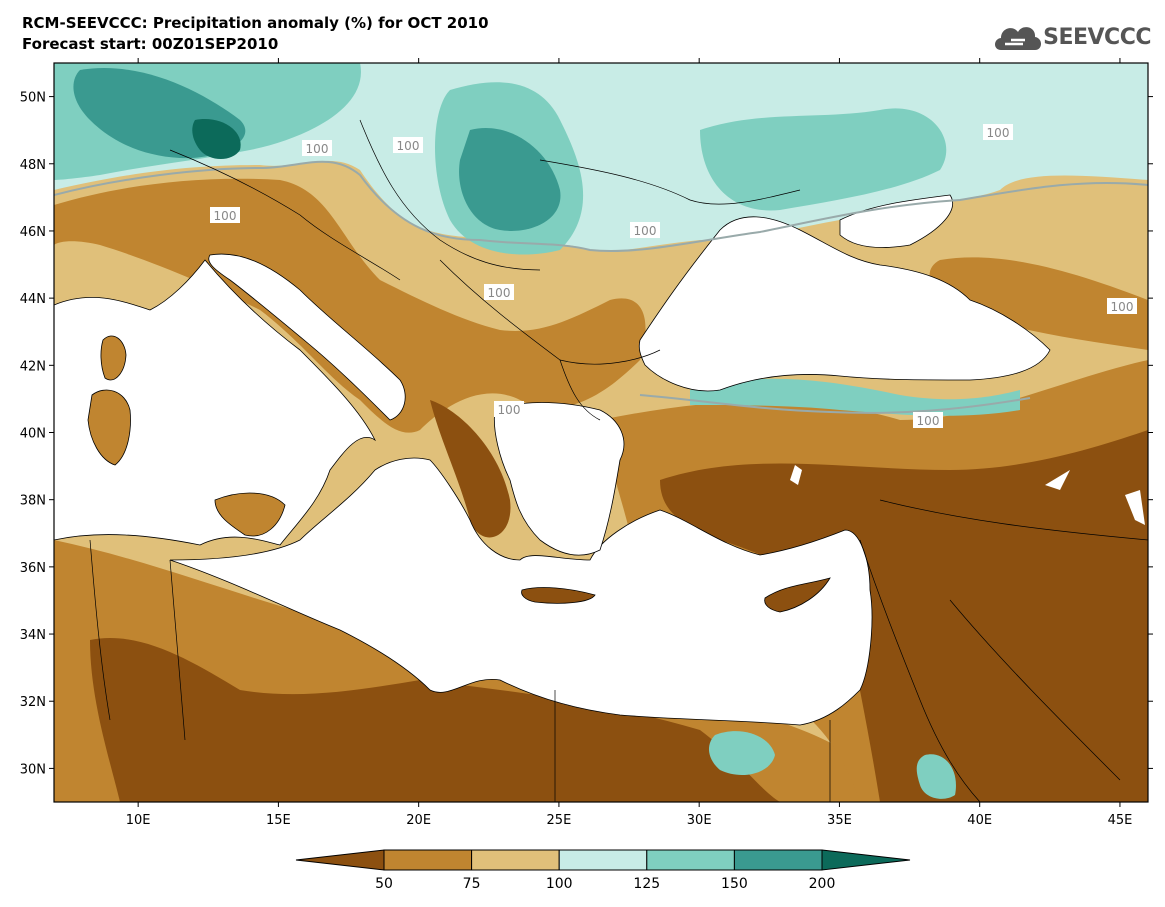 The image size is (1165, 907). I want to click on anomaly-zone-extreme-wet, so click(216, 139).